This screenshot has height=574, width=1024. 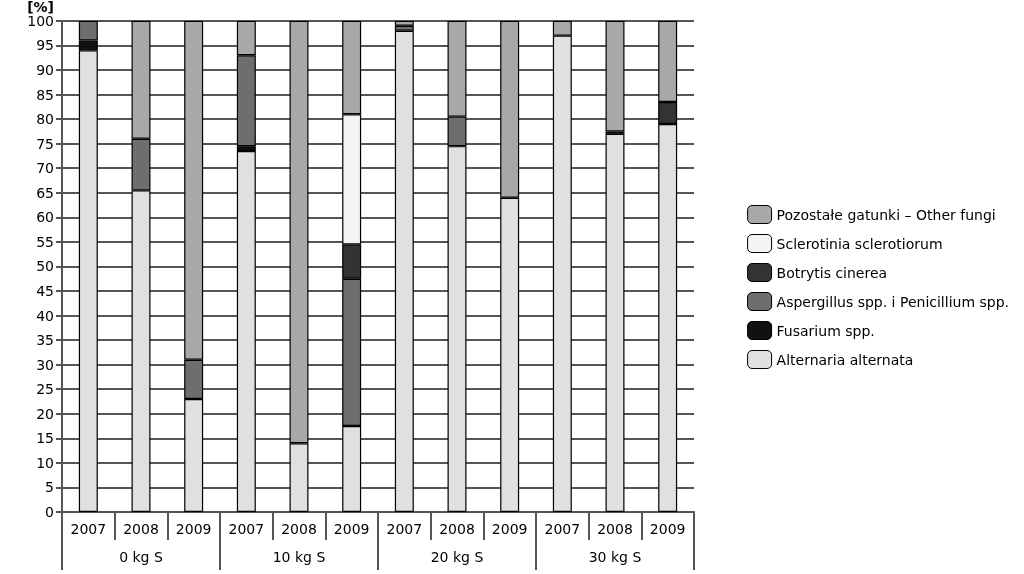 What do you see at coordinates (45, 143) in the screenshot?
I see `y-tick-label: 75` at bounding box center [45, 143].